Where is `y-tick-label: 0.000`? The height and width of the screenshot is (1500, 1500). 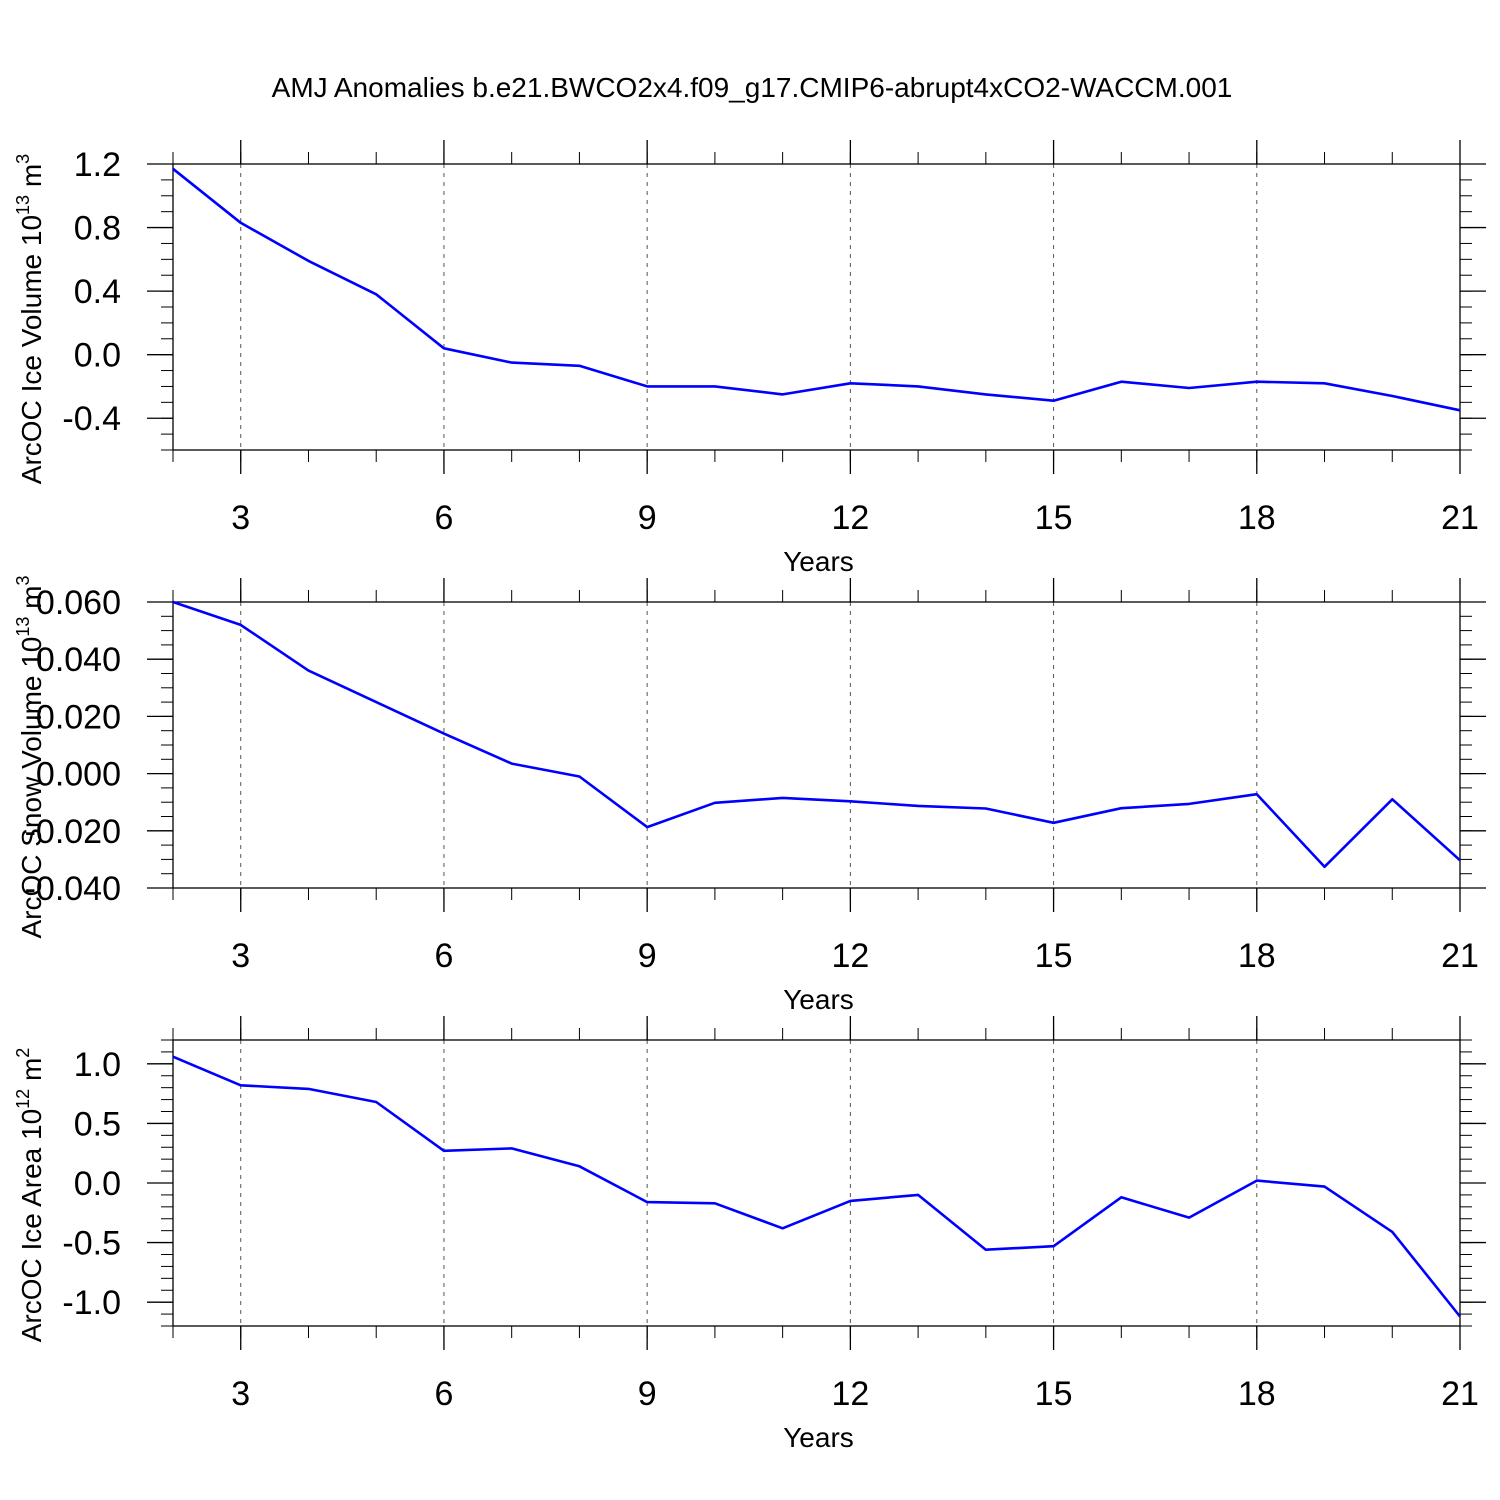 y-tick-label: 0.000 is located at coordinates (78, 775).